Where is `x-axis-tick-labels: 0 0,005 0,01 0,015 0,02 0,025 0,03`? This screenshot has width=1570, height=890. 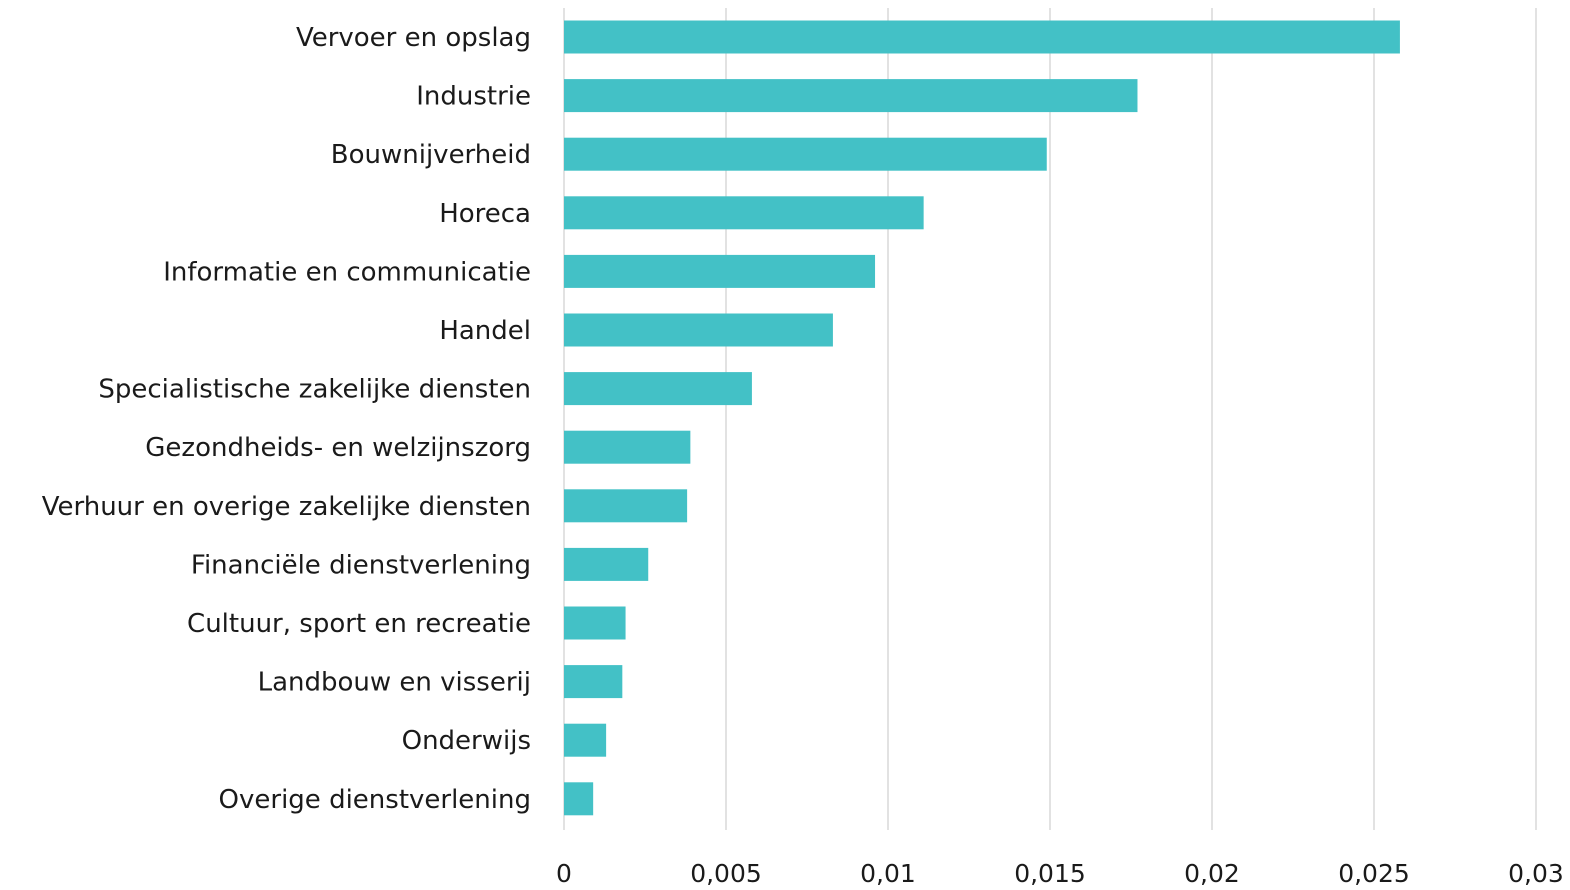 x-axis-tick-labels: 0 0,005 0,01 0,015 0,02 0,025 0,03 is located at coordinates (1060, 873).